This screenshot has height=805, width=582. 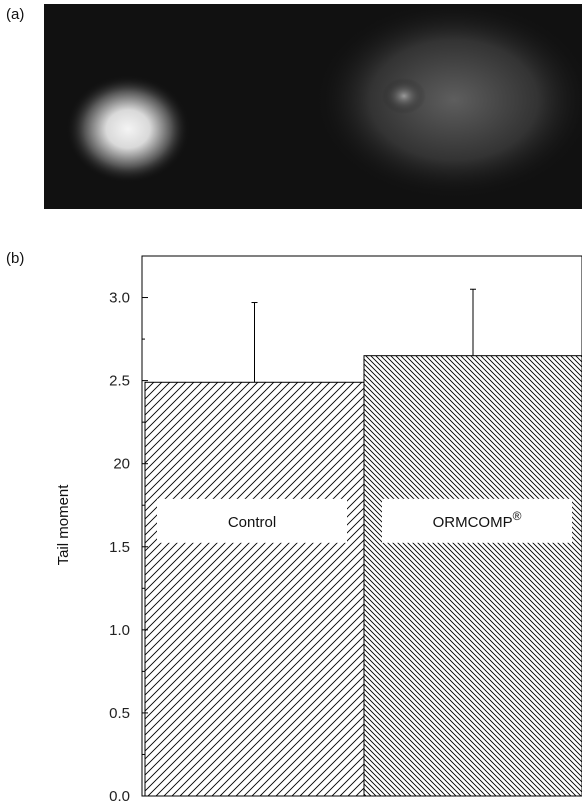 What do you see at coordinates (119, 298) in the screenshot?
I see `y-tick-label-6: 3.0` at bounding box center [119, 298].